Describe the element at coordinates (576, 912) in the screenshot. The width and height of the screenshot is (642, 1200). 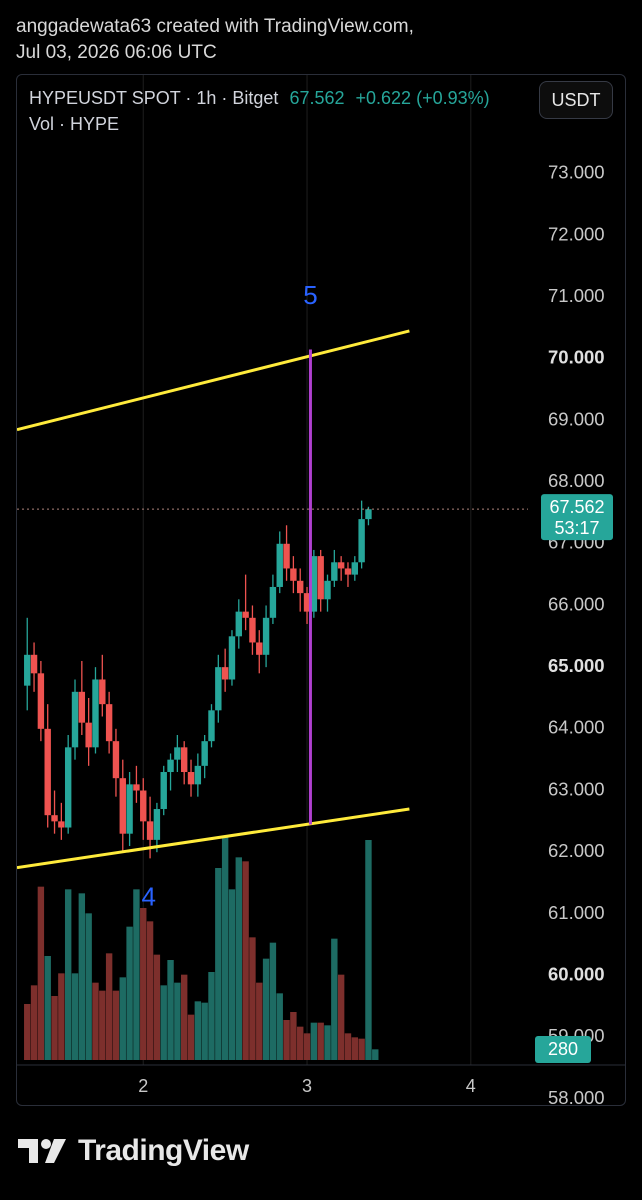
I see `y-tick-label: 61.000` at that location.